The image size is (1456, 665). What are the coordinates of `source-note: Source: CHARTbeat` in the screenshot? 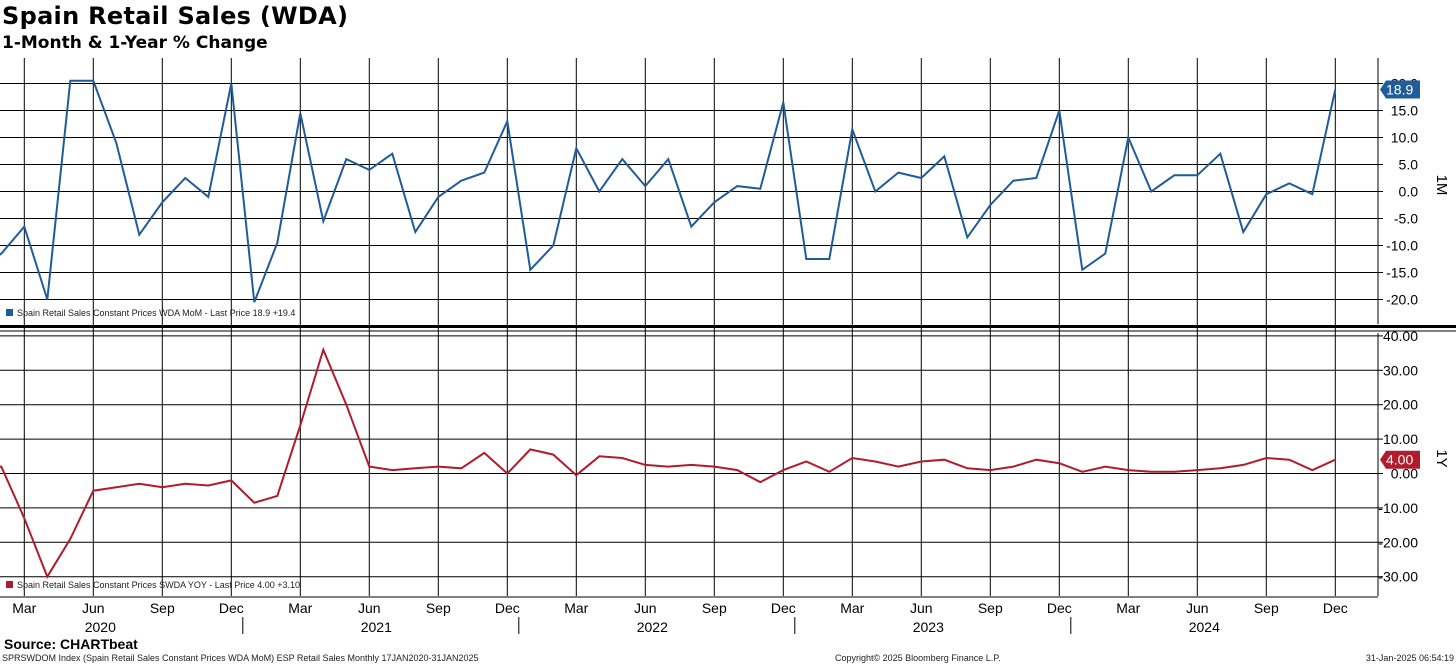 It's located at (71, 644).